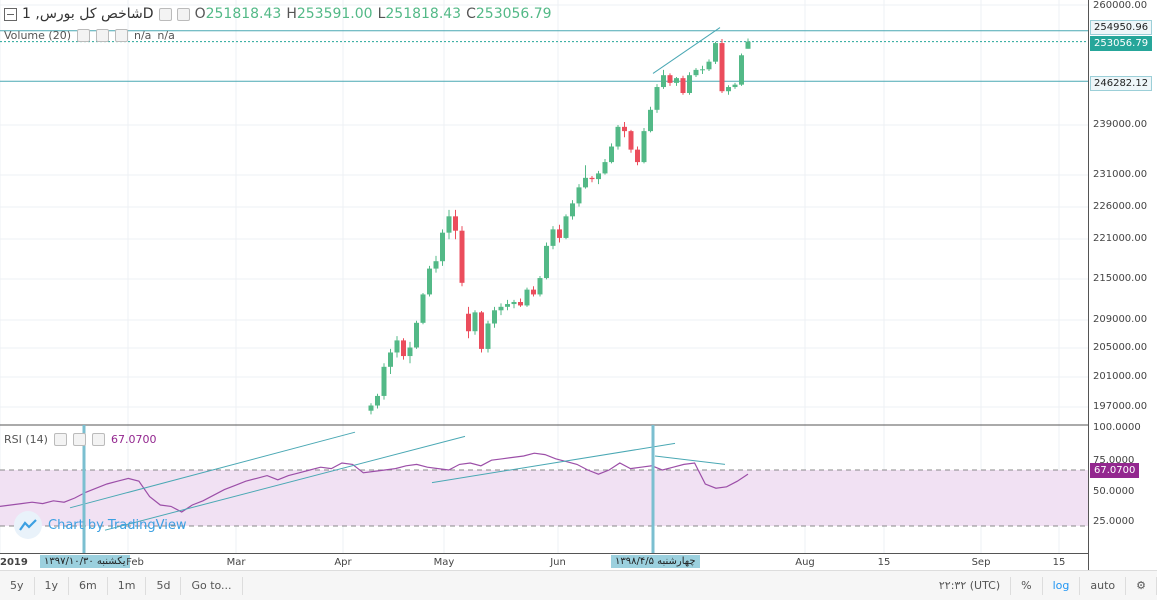 The image size is (1157, 600). What do you see at coordinates (1120, 376) in the screenshot?
I see `price-label: 201000.00` at bounding box center [1120, 376].